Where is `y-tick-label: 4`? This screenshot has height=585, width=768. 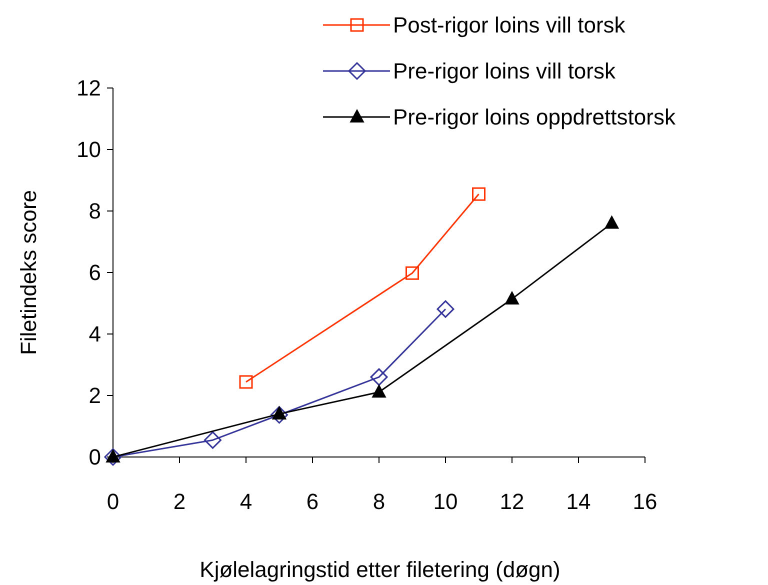 y-tick-label: 4 is located at coordinates (94, 334).